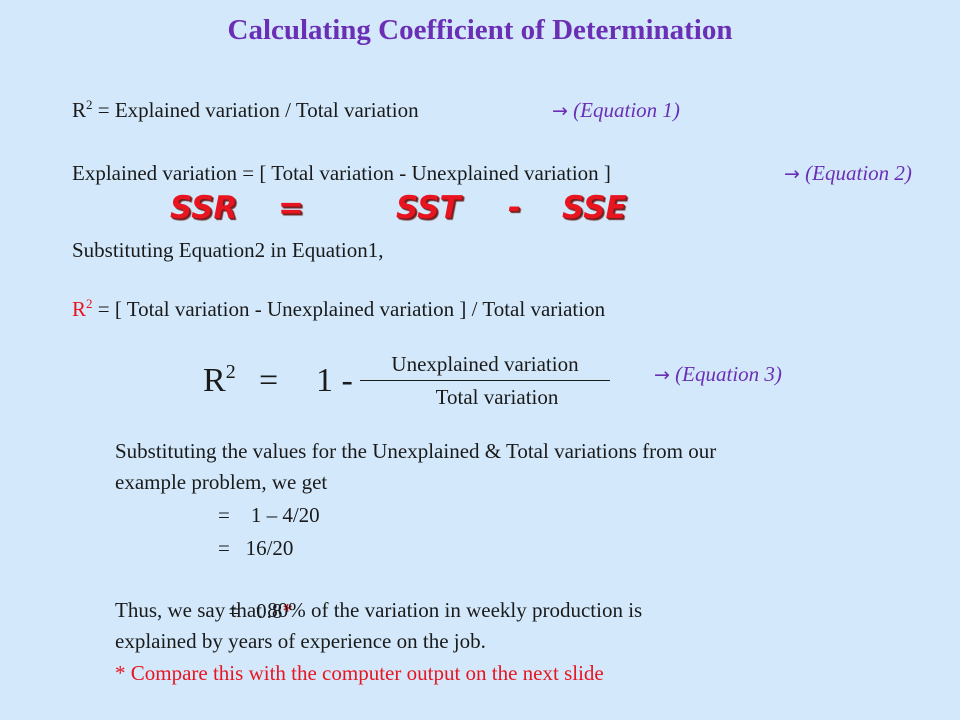  What do you see at coordinates (428, 208) in the screenshot?
I see `sst-term: SST` at bounding box center [428, 208].